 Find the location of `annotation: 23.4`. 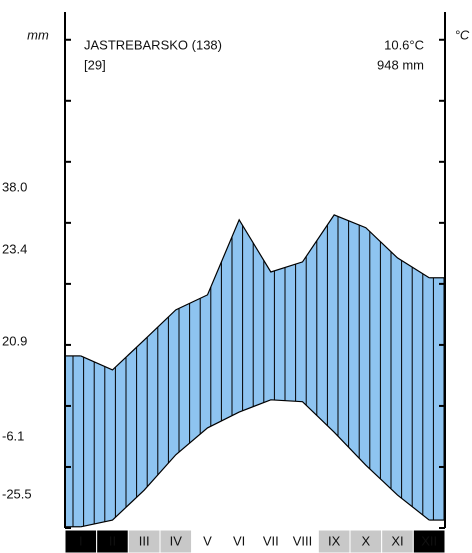

annotation: 23.4 is located at coordinates (14, 248).